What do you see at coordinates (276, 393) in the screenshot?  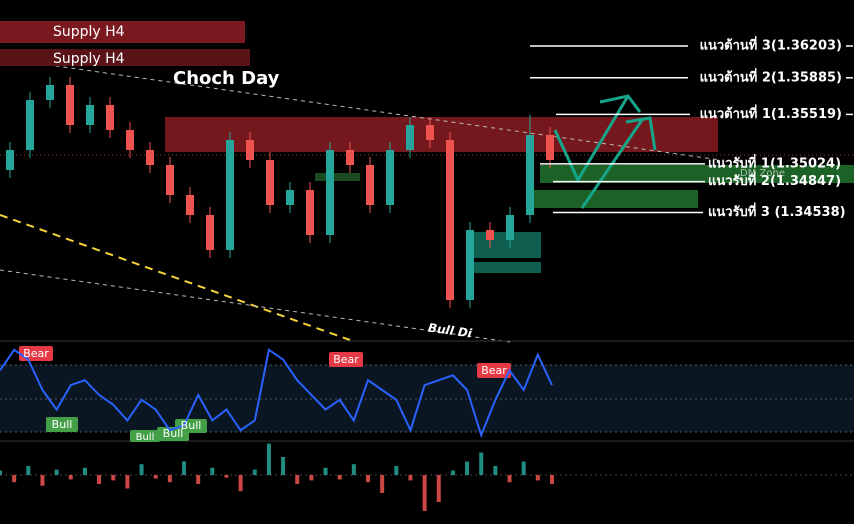 I see `oscillator-line` at bounding box center [276, 393].